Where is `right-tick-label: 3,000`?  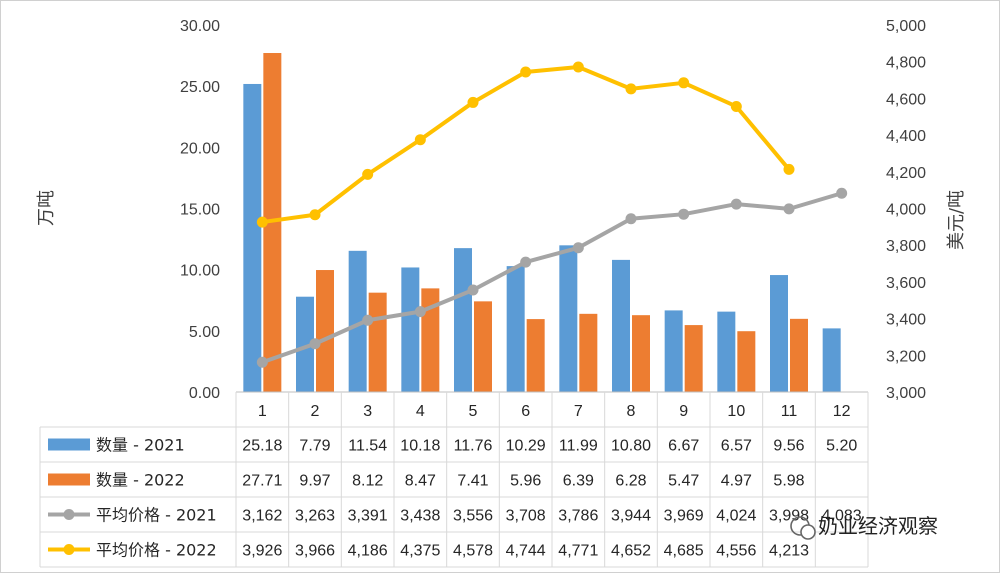
right-tick-label: 3,000 is located at coordinates (906, 393).